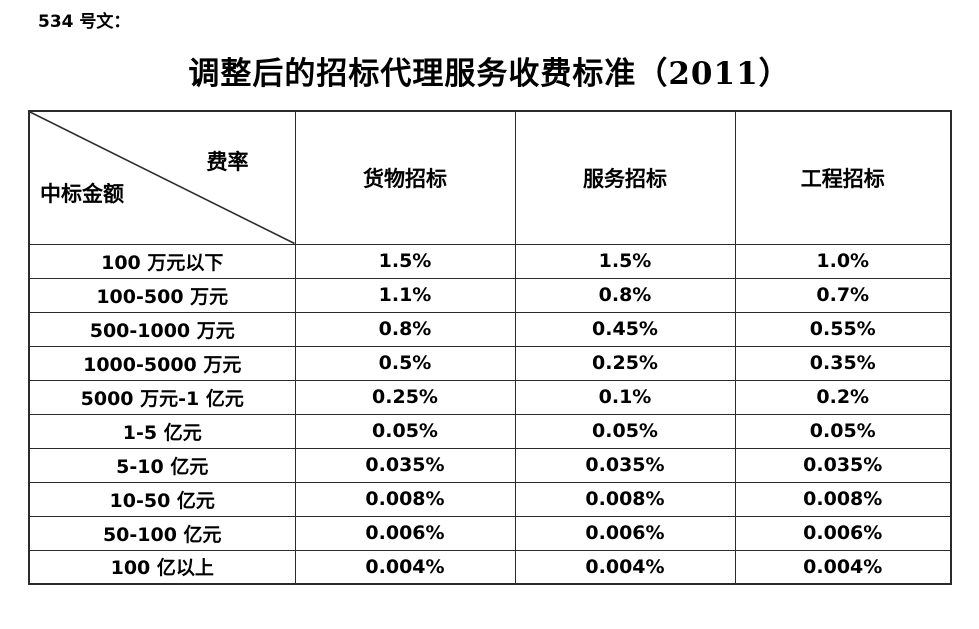 Image resolution: width=979 pixels, height=629 pixels. What do you see at coordinates (405, 465) in the screenshot?
I see `goods-rate-cell: 0.035%` at bounding box center [405, 465].